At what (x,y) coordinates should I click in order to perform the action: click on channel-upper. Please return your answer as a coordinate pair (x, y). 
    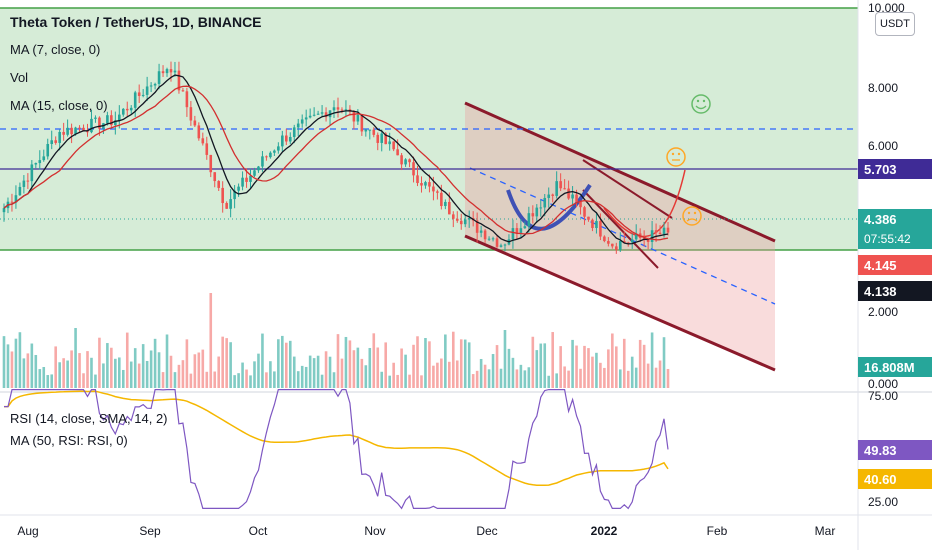
    Looking at the image, I should click on (620, 172).